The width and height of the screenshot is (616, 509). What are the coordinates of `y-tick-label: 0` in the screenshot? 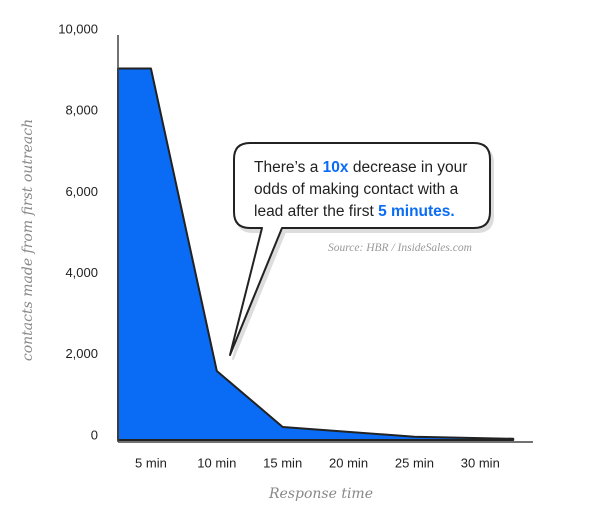 It's located at (94, 434).